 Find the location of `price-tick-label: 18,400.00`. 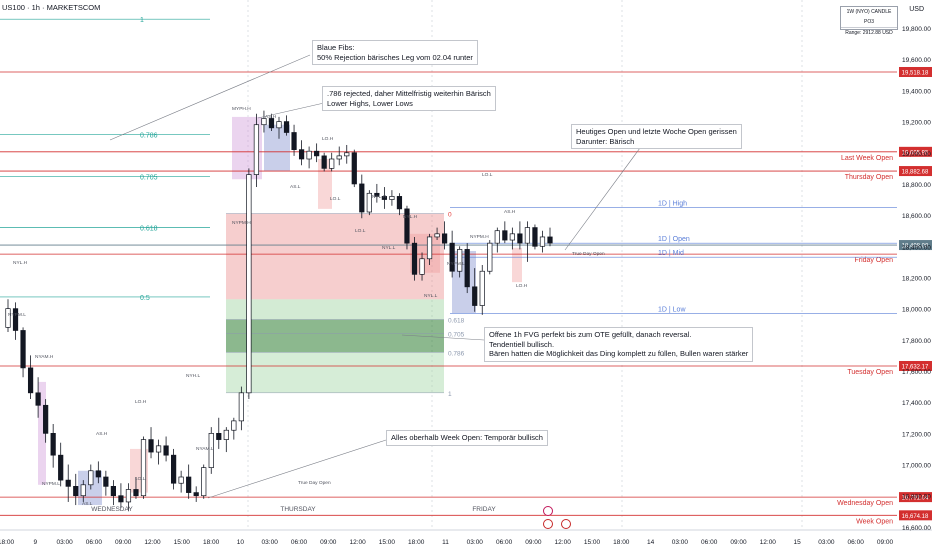

price-tick-label: 18,400.00 is located at coordinates (916, 247).